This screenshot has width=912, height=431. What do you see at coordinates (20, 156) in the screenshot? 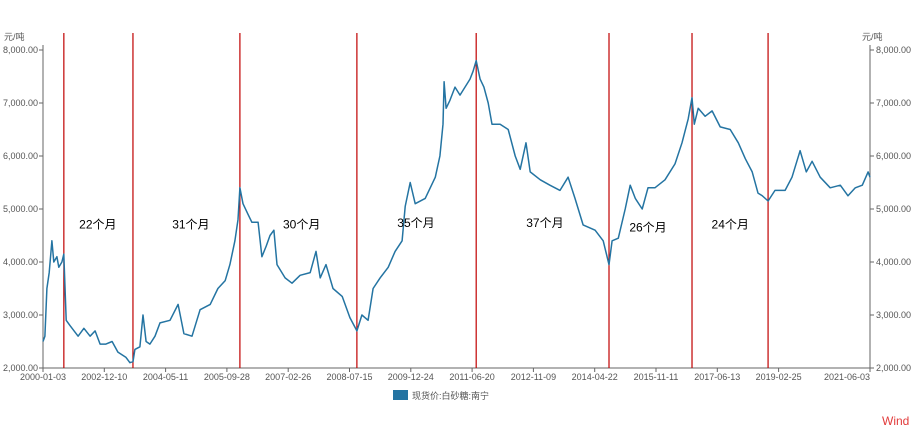
I see `y-tick-label-left: 6,000.00` at bounding box center [20, 156].